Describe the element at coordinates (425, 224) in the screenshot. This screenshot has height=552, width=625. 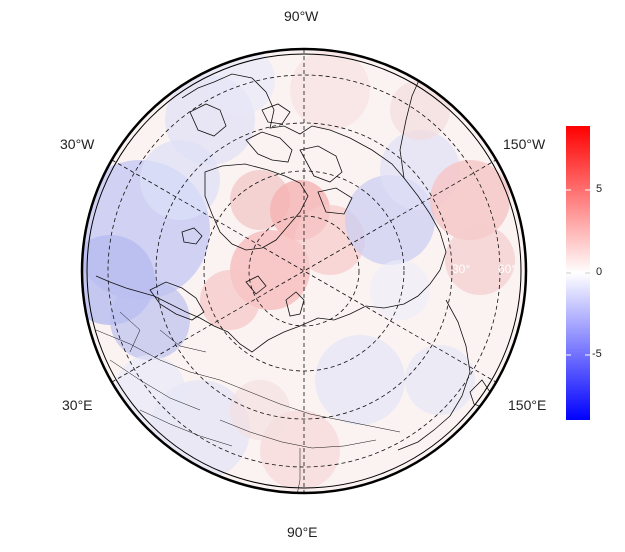
I see `alaska-coast` at that location.